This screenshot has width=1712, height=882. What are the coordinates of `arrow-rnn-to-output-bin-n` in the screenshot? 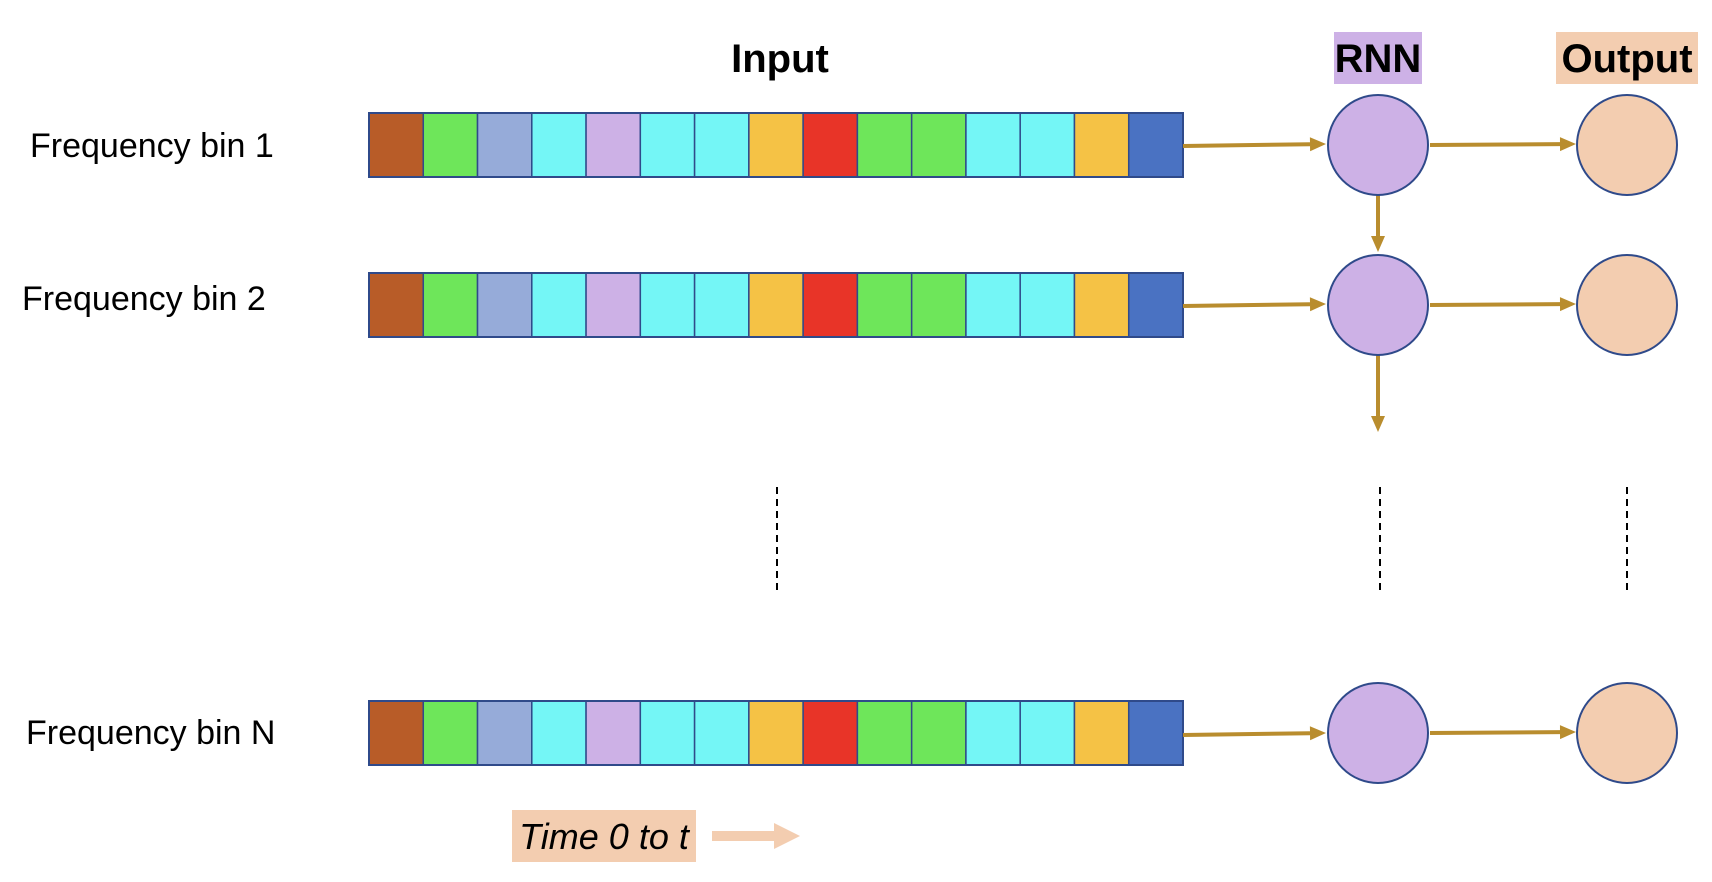 It's located at (1502, 732).